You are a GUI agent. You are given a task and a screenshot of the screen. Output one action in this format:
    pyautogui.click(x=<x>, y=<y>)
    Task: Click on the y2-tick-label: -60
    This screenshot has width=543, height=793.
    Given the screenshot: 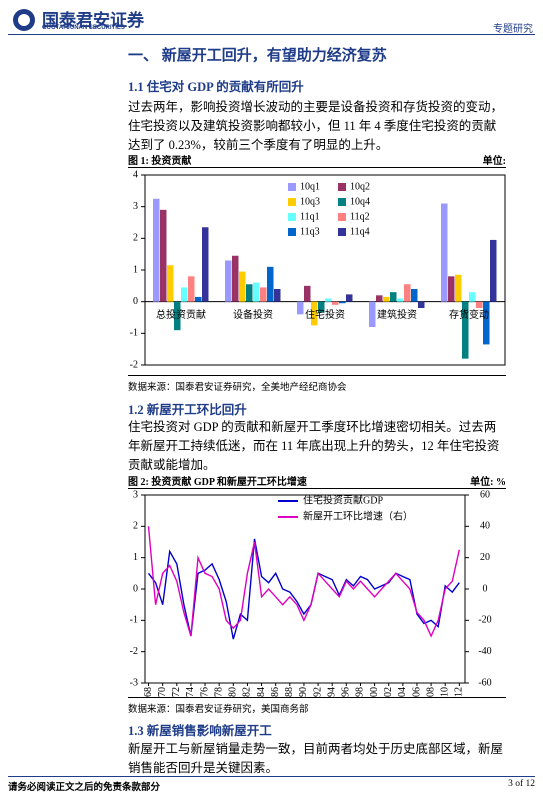 What is the action you would take?
    pyautogui.click(x=484, y=682)
    